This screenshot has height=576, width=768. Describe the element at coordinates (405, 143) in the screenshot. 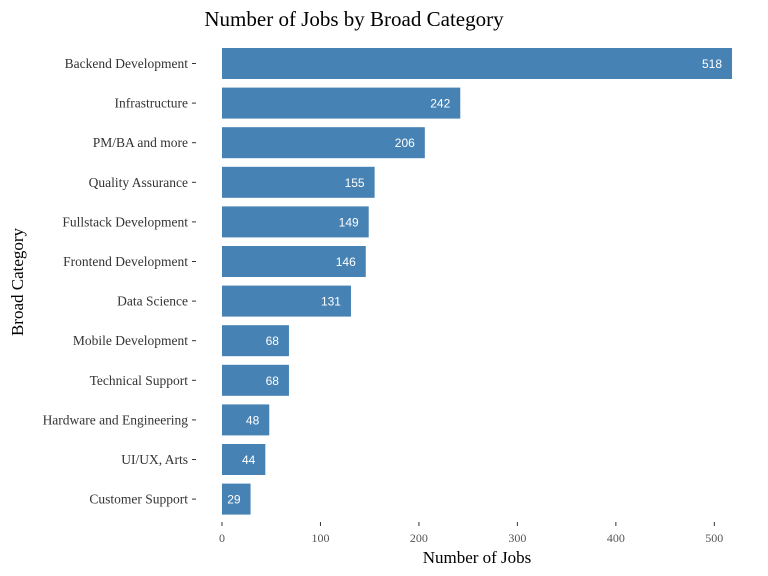

I see `bar-value-label: 206` at that location.